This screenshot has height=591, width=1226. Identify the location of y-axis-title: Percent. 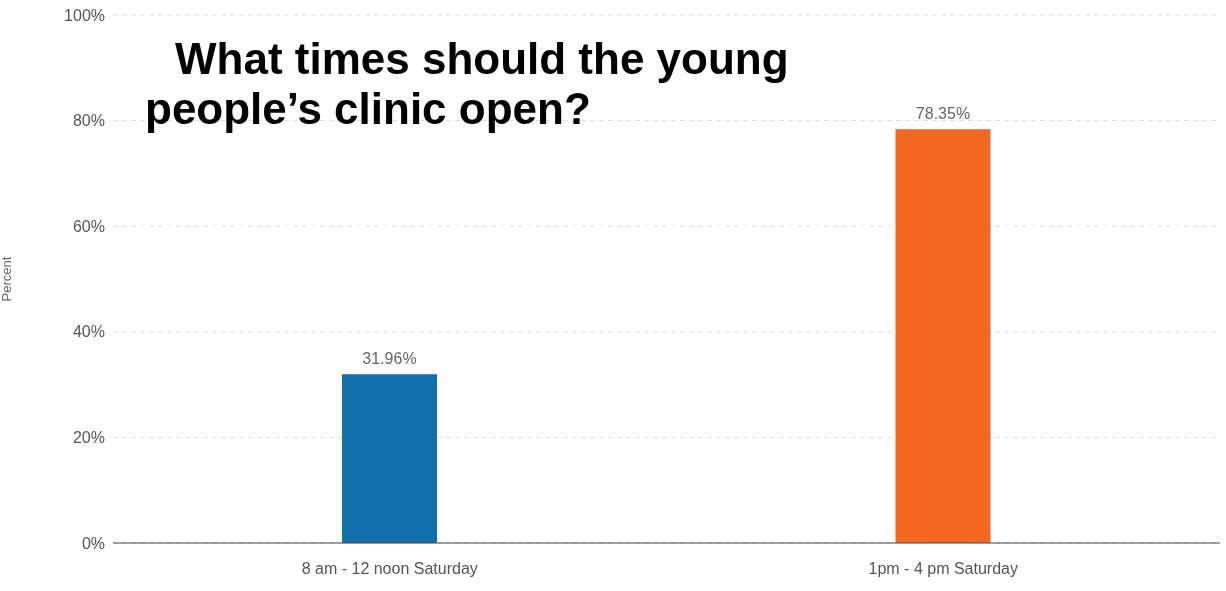
(7, 279).